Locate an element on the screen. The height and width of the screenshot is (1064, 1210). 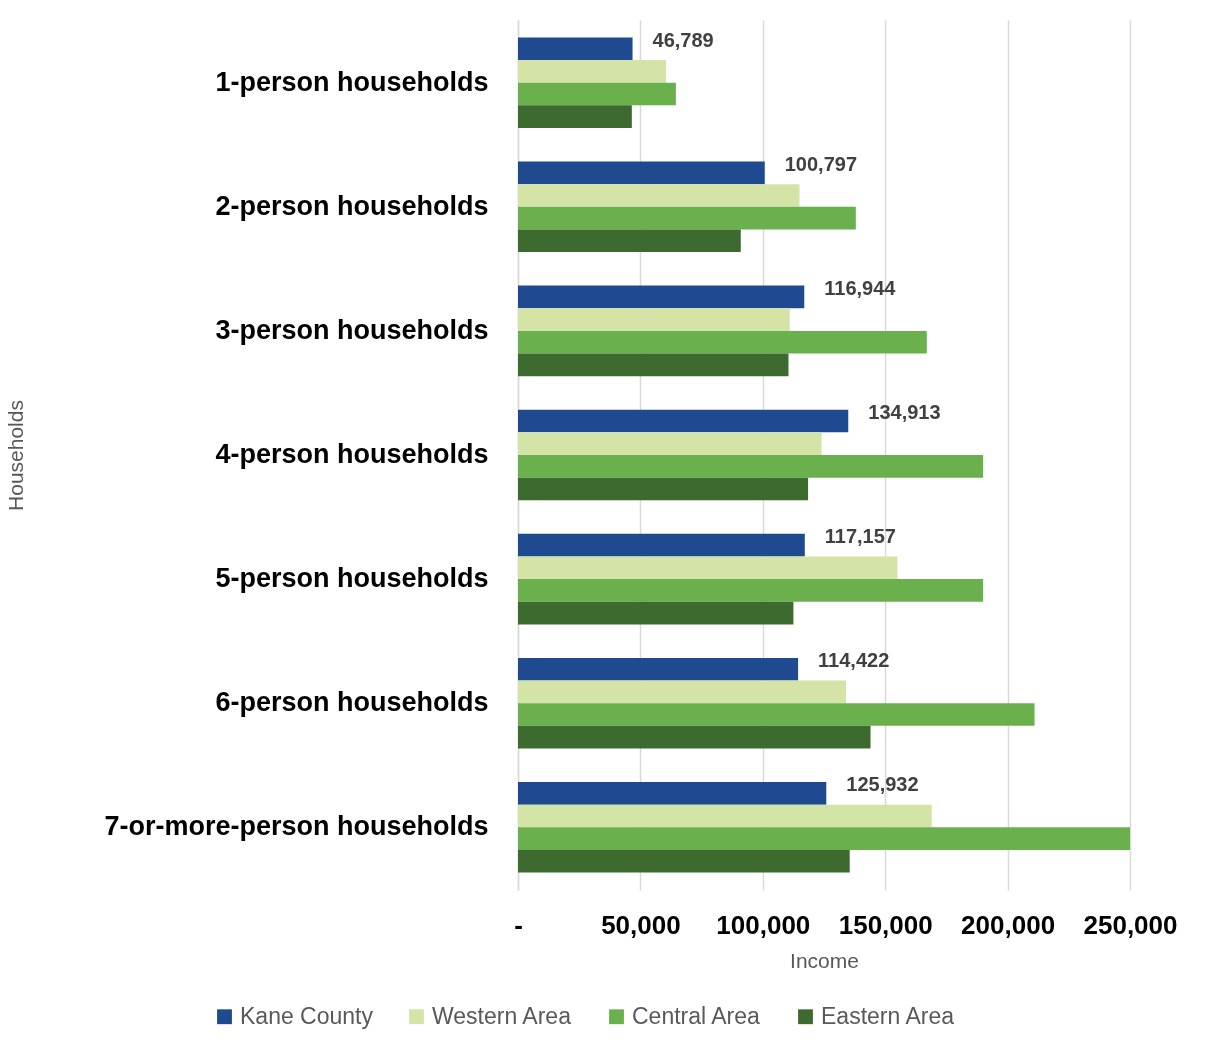
y-tick-label: 4-person households is located at coordinates (352, 454).